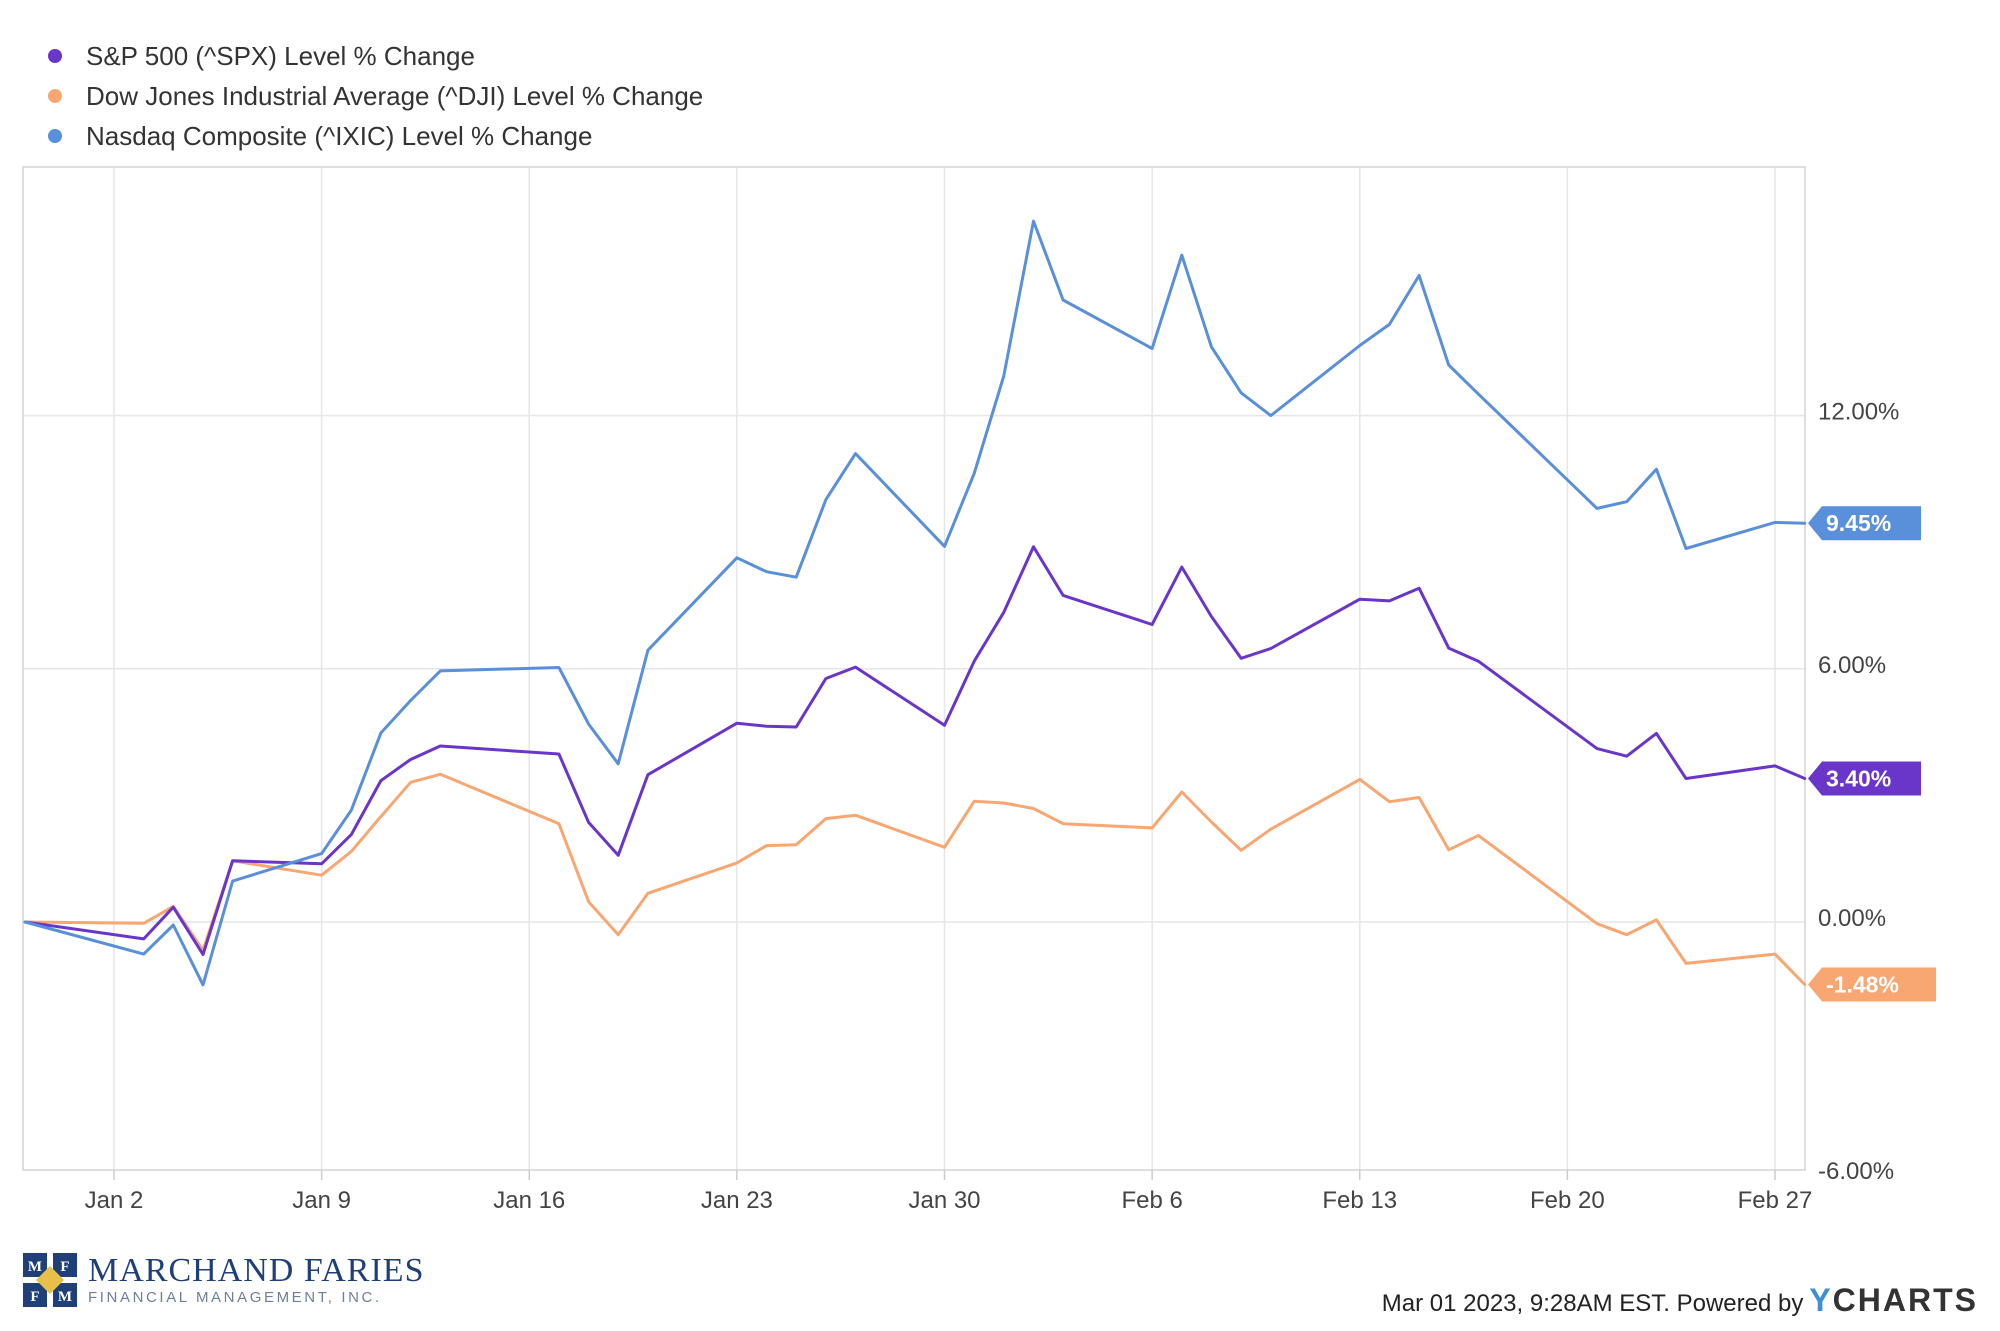 The width and height of the screenshot is (2000, 1331). What do you see at coordinates (1775, 1200) in the screenshot?
I see `x-tick-label: Feb 27` at bounding box center [1775, 1200].